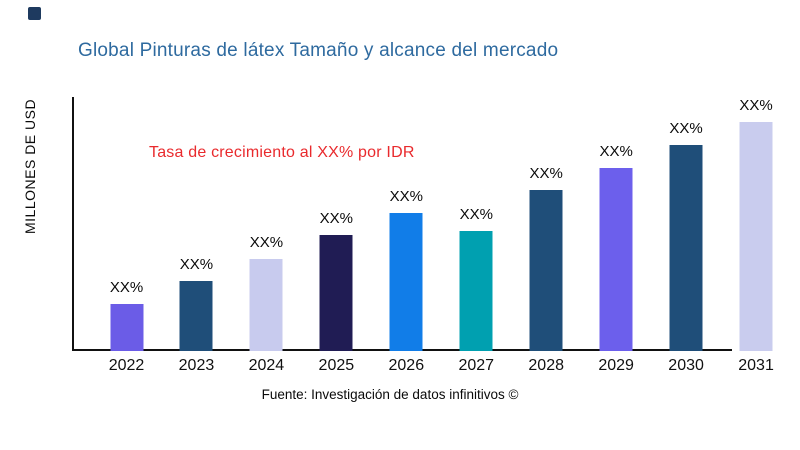  Describe the element at coordinates (476, 365) in the screenshot. I see `x-tick-label: 2027` at that location.